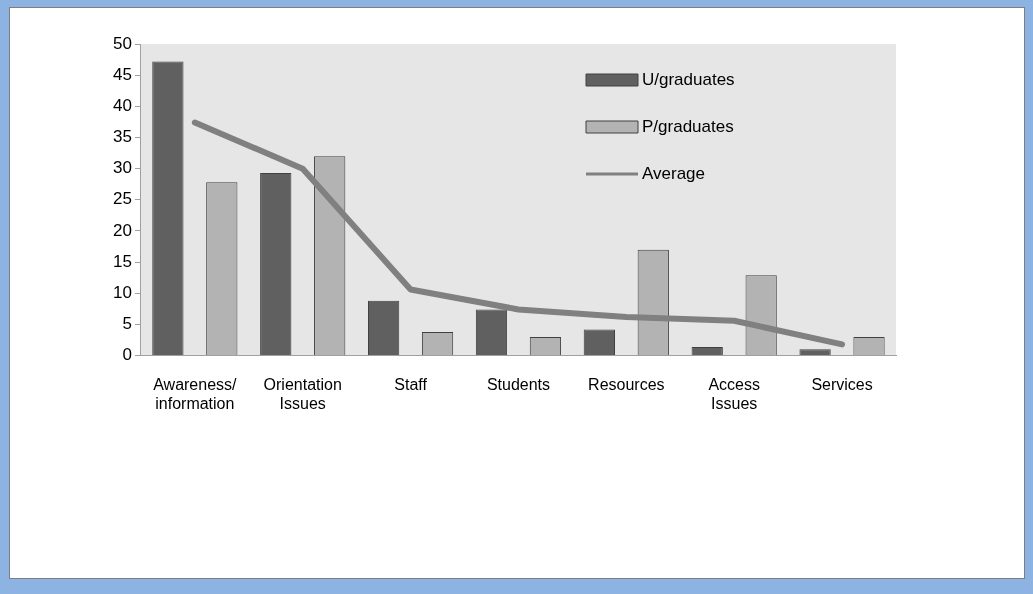  What do you see at coordinates (127, 324) in the screenshot?
I see `y-tick-label: 5` at bounding box center [127, 324].